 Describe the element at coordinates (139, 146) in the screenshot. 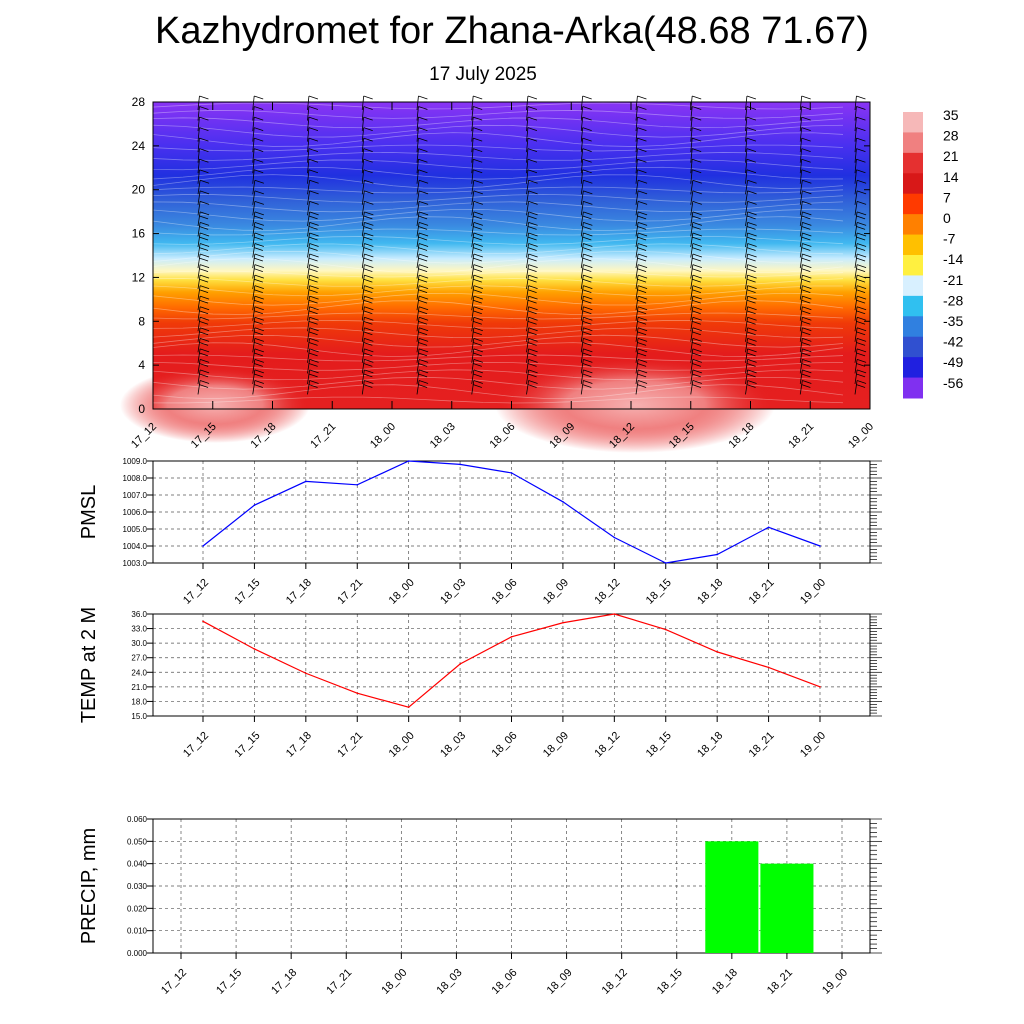

I see `y-tick-label: 24` at that location.